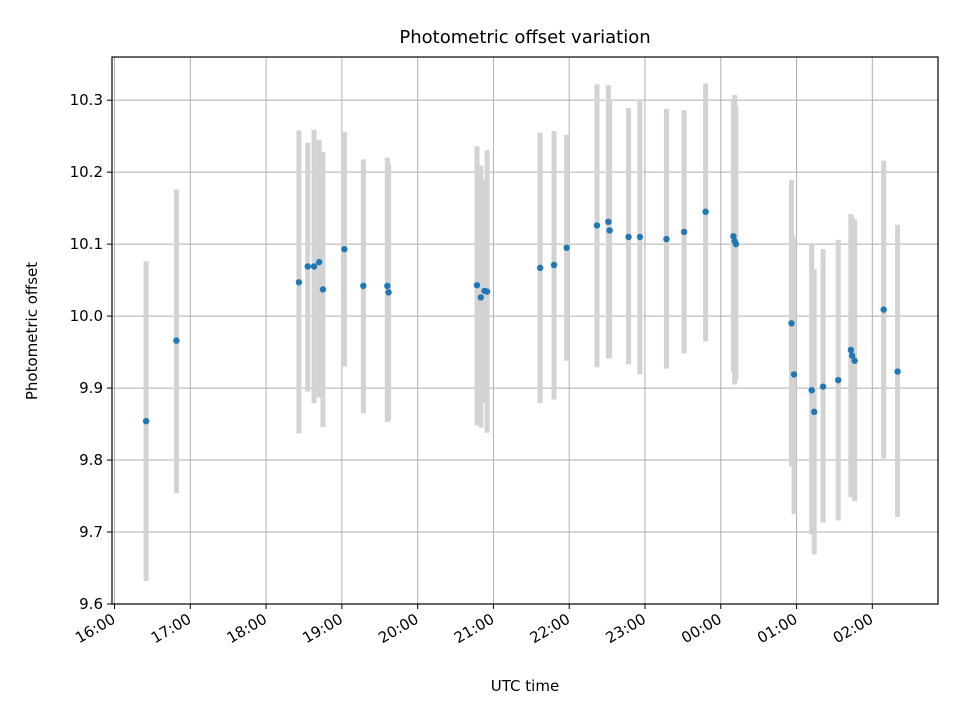 This screenshot has height=724, width=960. Describe the element at coordinates (91, 352) in the screenshot. I see `y-axis: 9.6 9.7 9.8 9.9 10.0 10.1 10.2 10.3` at that location.